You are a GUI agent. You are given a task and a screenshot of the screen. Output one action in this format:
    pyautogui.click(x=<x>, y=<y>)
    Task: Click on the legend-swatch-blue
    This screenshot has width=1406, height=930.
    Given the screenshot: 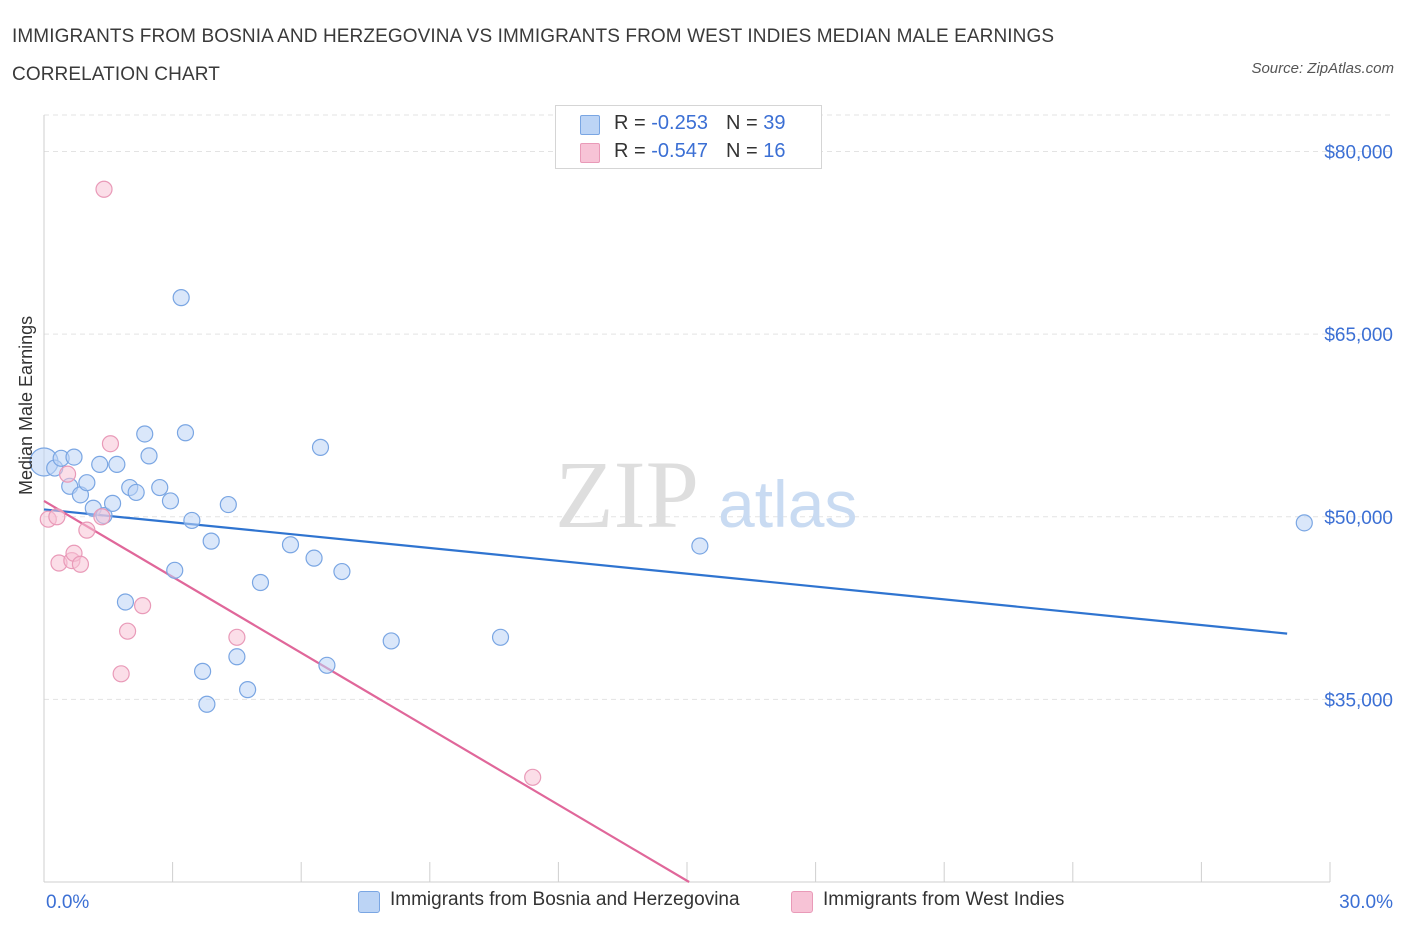 What is the action you would take?
    pyautogui.click(x=590, y=125)
    